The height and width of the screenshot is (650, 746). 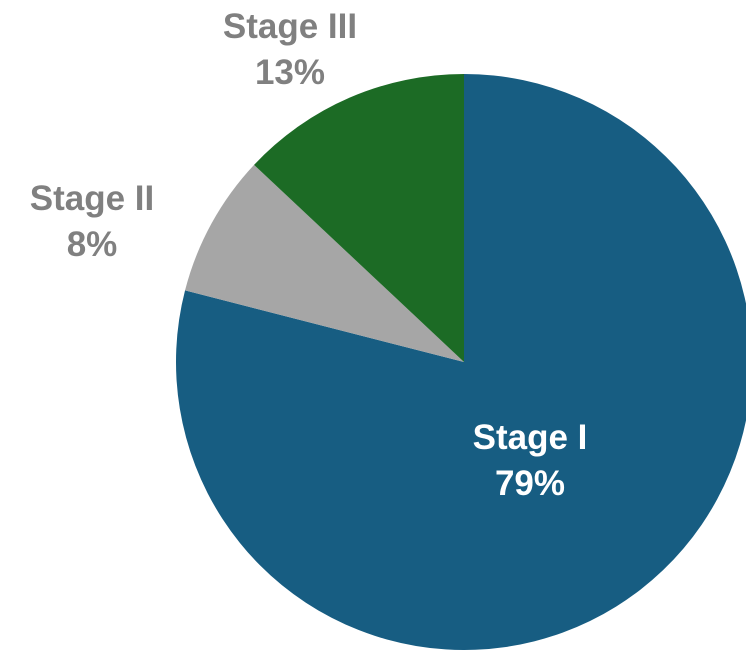 What do you see at coordinates (290, 72) in the screenshot?
I see `slice-value-stage-iii: 13%` at bounding box center [290, 72].